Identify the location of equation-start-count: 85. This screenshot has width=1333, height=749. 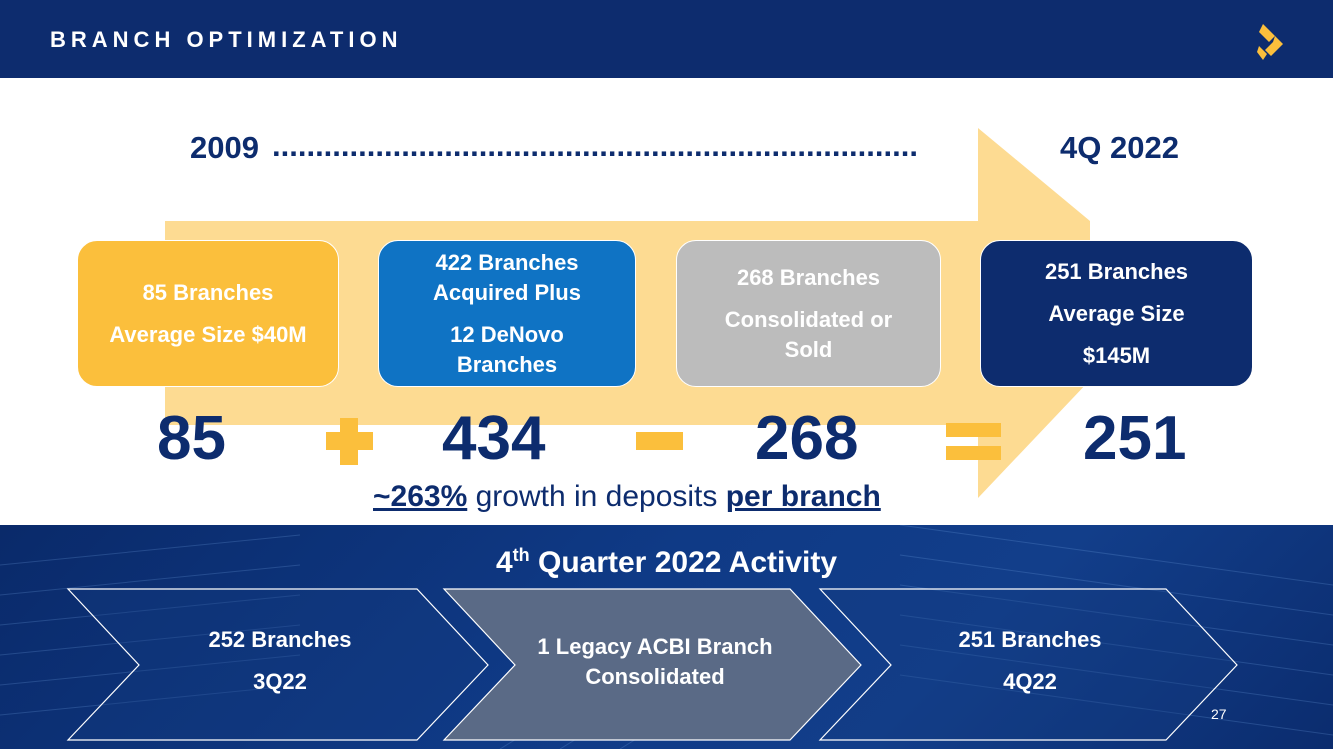
(191, 438).